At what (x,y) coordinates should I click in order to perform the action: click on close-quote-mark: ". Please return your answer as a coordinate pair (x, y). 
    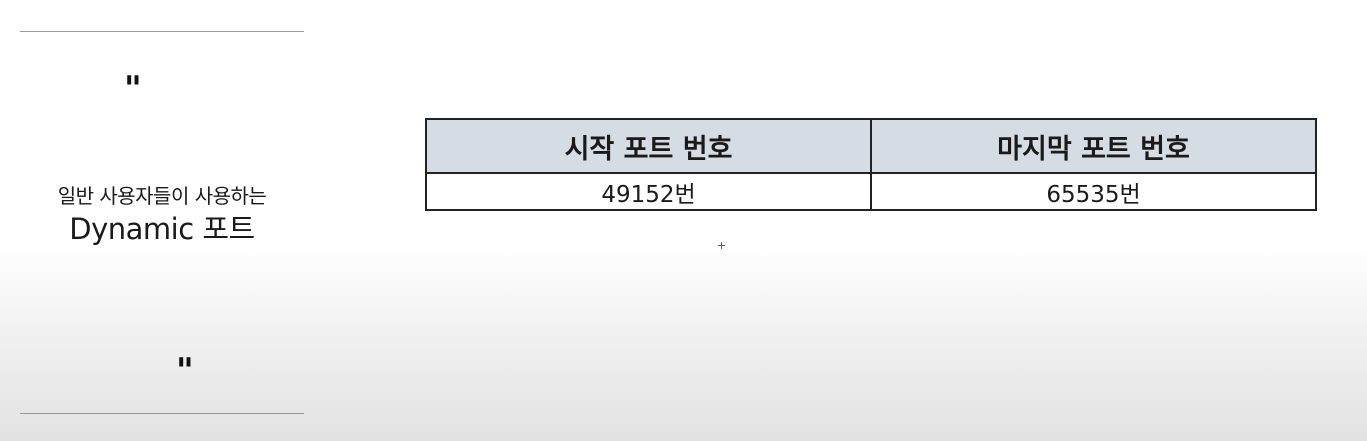
    Looking at the image, I should click on (185, 371).